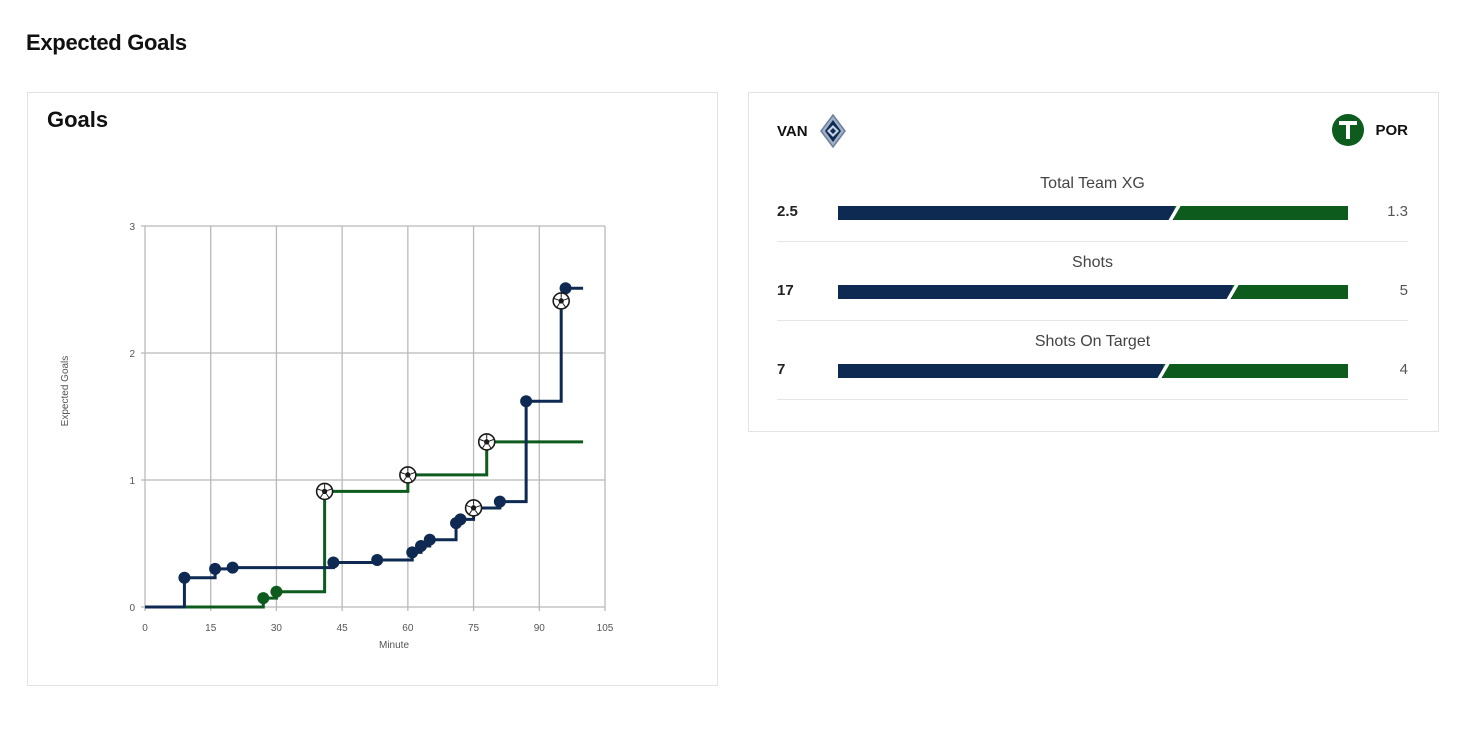  Describe the element at coordinates (408, 628) in the screenshot. I see `x-tick-label: 60` at that location.